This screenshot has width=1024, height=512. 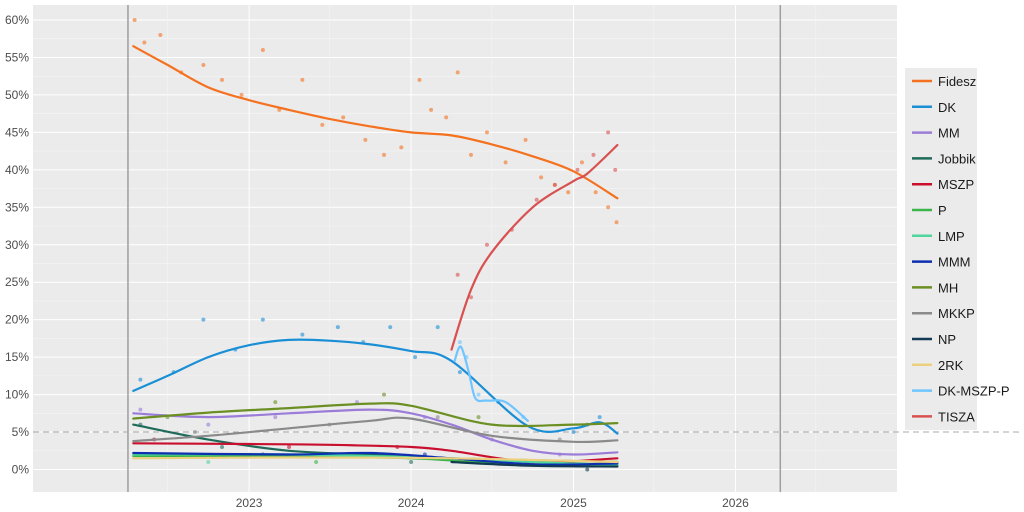 What do you see at coordinates (947, 107) in the screenshot?
I see `legend-label-dk: DK` at bounding box center [947, 107].